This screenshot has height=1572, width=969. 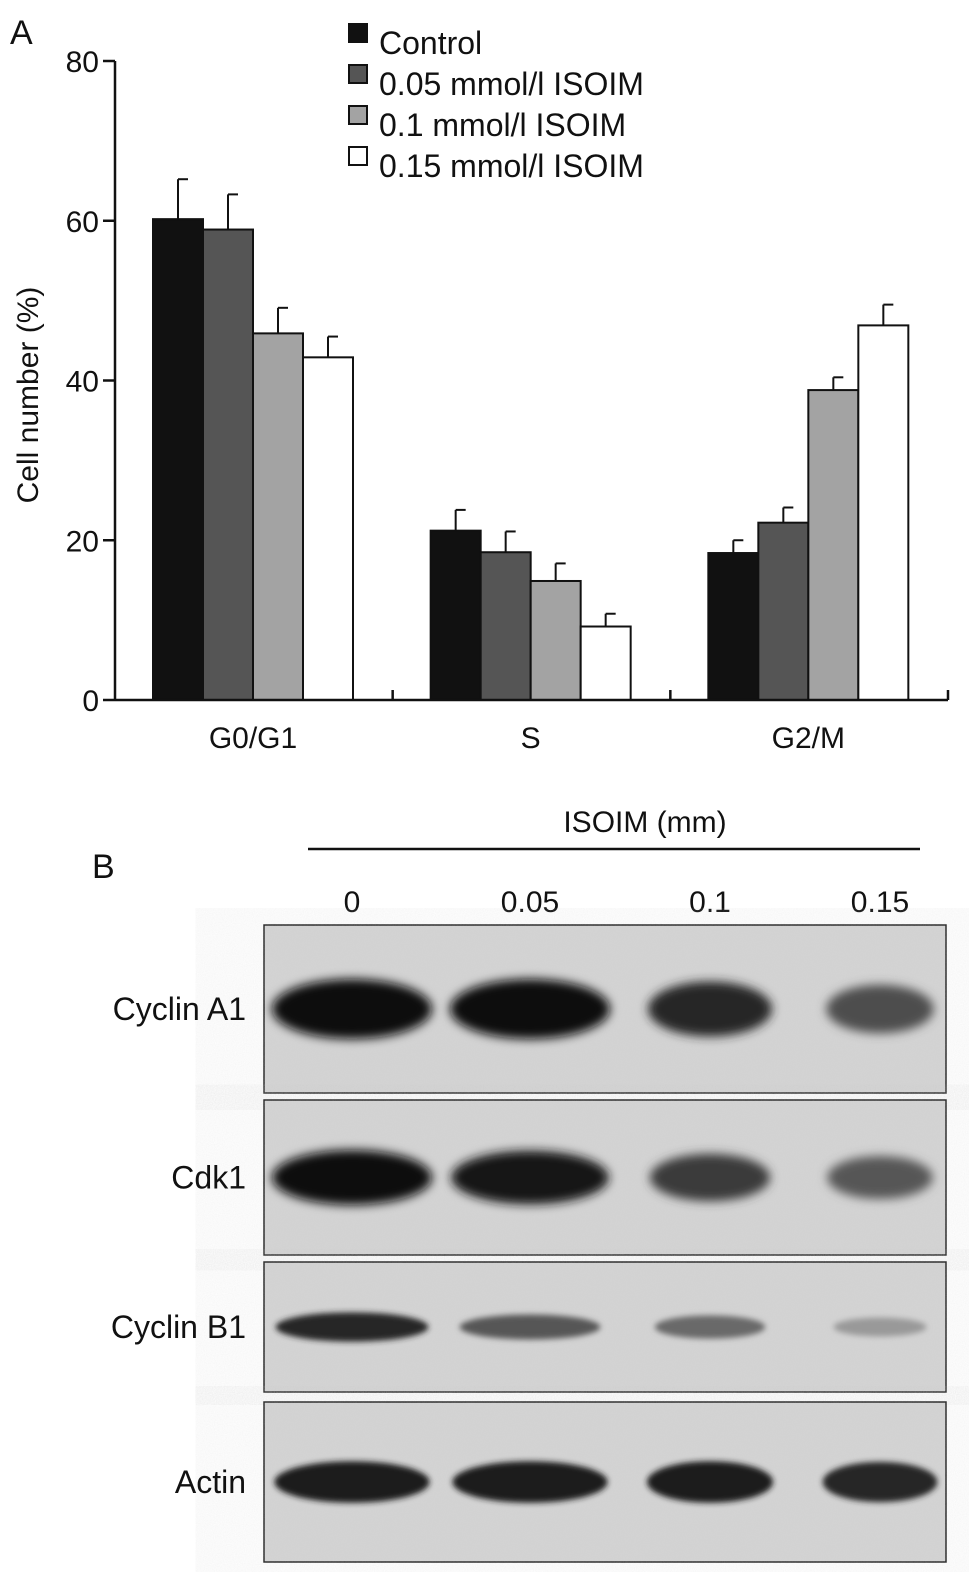 What do you see at coordinates (28, 395) in the screenshot?
I see `y-axis-label: Cell number (%)` at bounding box center [28, 395].